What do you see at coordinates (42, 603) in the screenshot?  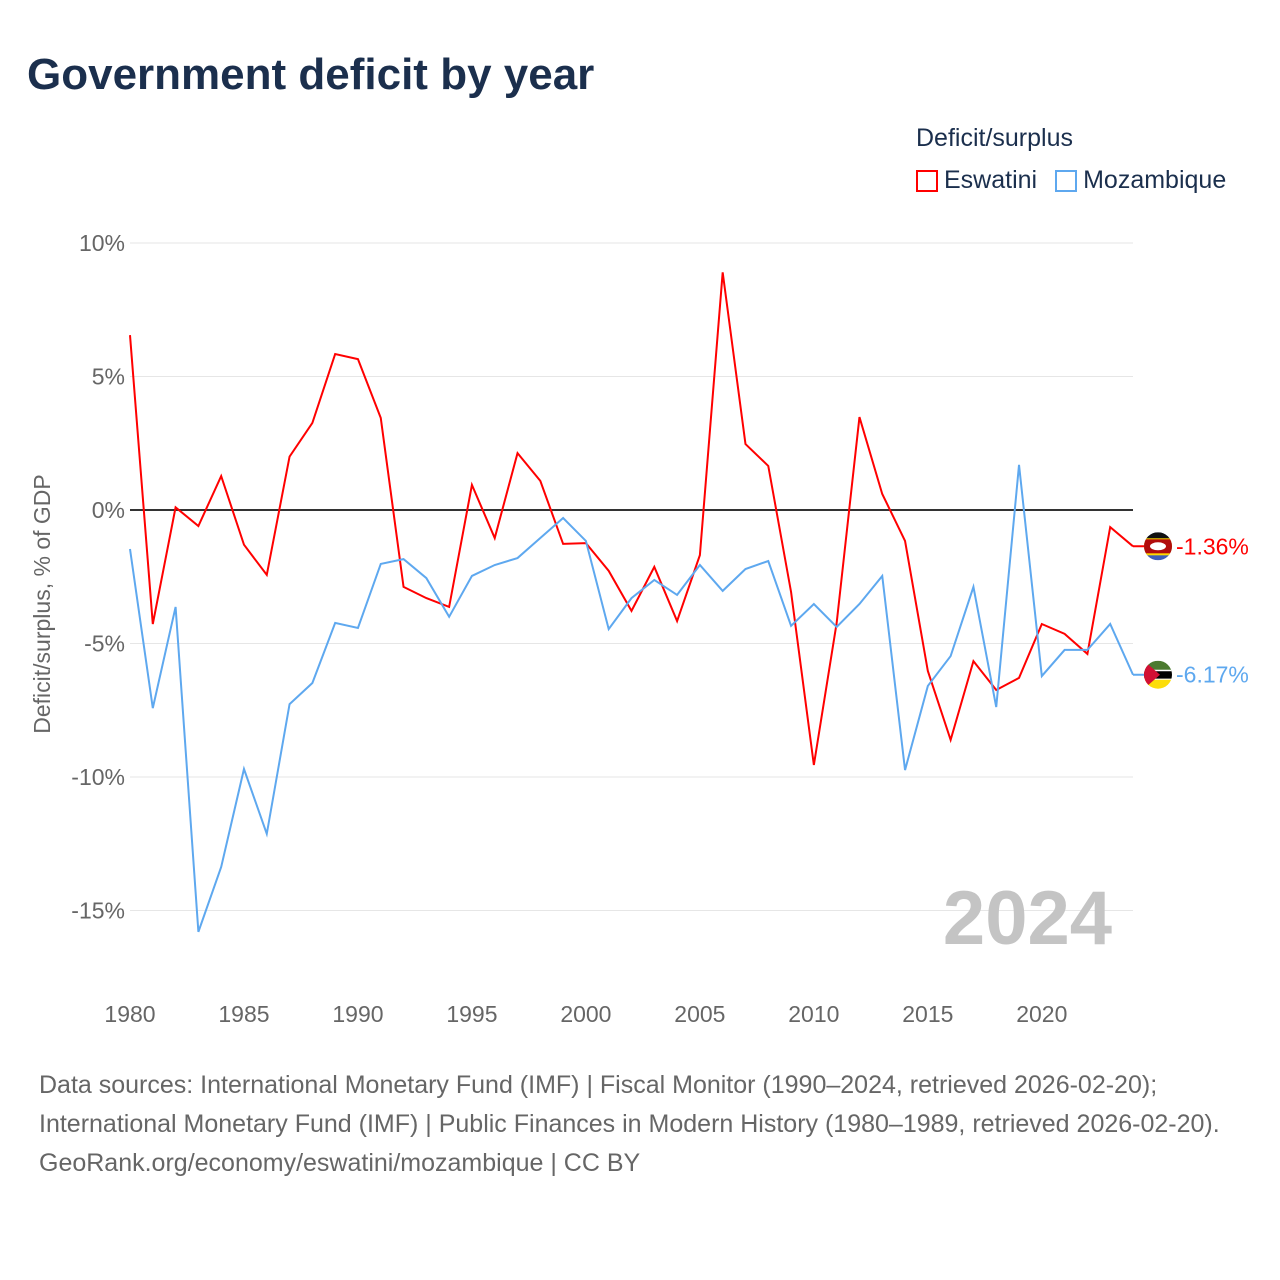 I see `y-axis-label: Deficit/surplus, % of GDP` at bounding box center [42, 603].